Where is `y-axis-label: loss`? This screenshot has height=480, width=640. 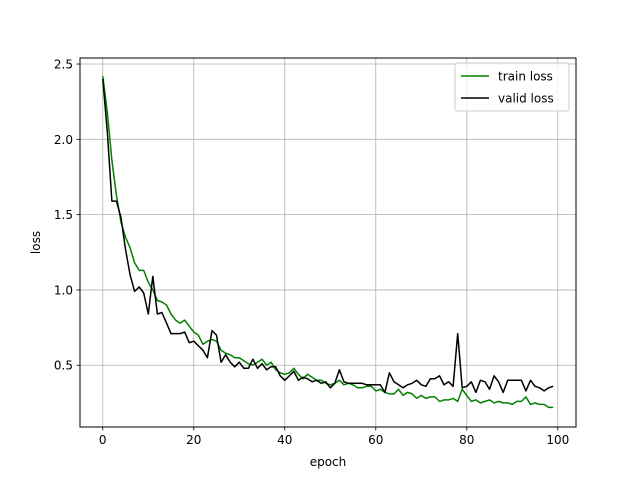
y-axis-label: loss is located at coordinates (36, 242).